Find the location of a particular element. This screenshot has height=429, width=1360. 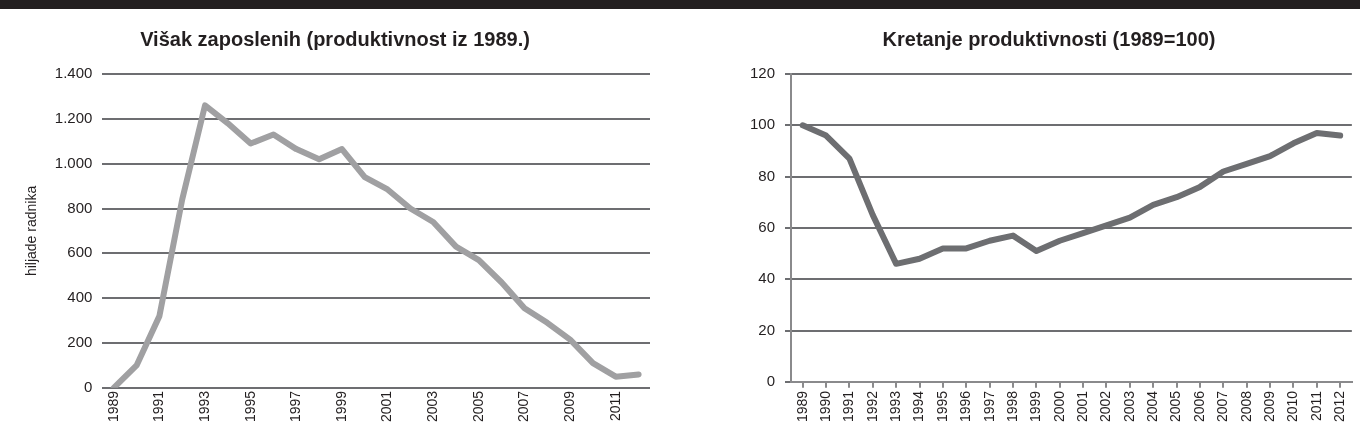

x-tick-label: 1998 is located at coordinates (1011, 406).